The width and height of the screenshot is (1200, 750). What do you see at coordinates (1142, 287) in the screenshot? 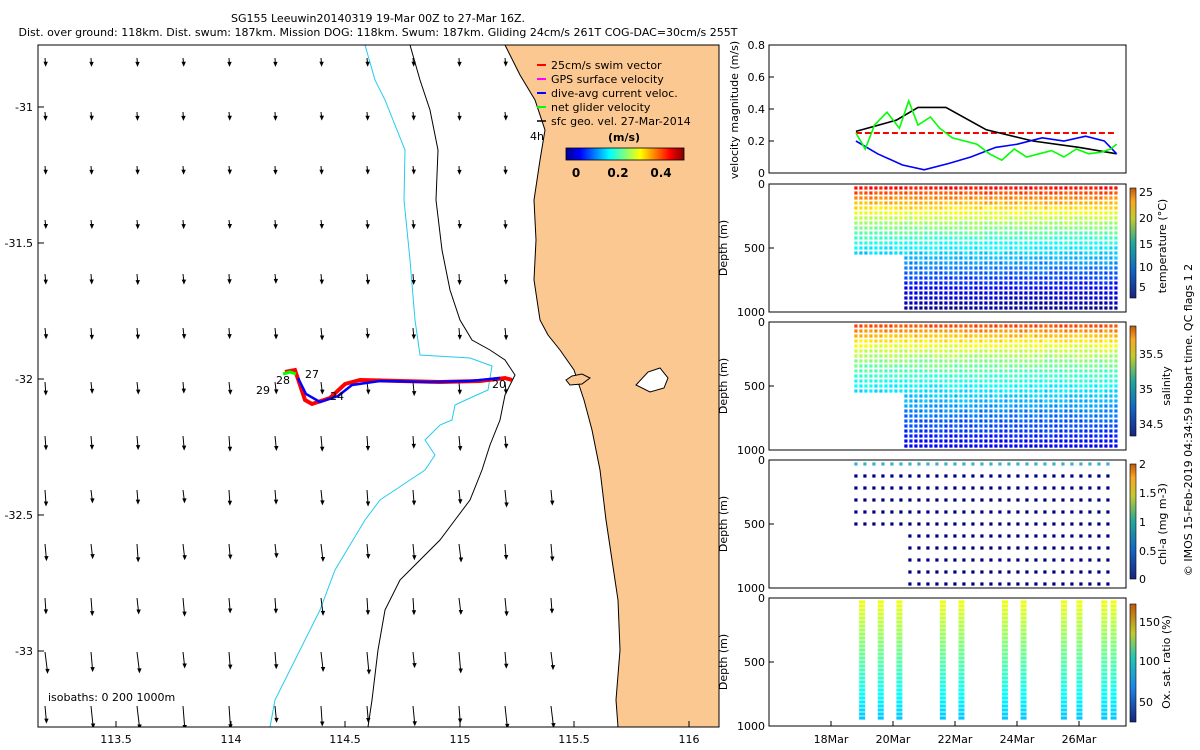
I see `svg-text: 5` at bounding box center [1142, 287].